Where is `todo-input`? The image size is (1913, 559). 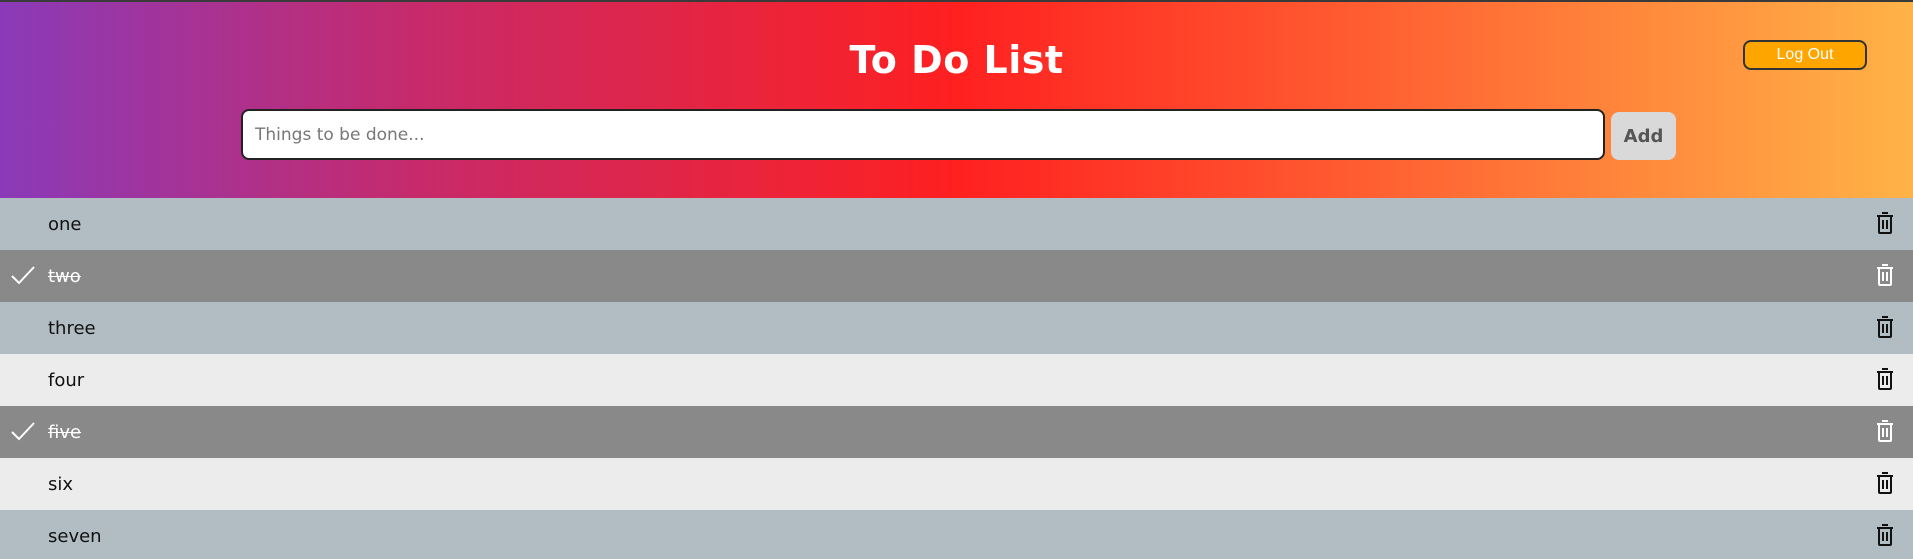
todo-input is located at coordinates (923, 134).